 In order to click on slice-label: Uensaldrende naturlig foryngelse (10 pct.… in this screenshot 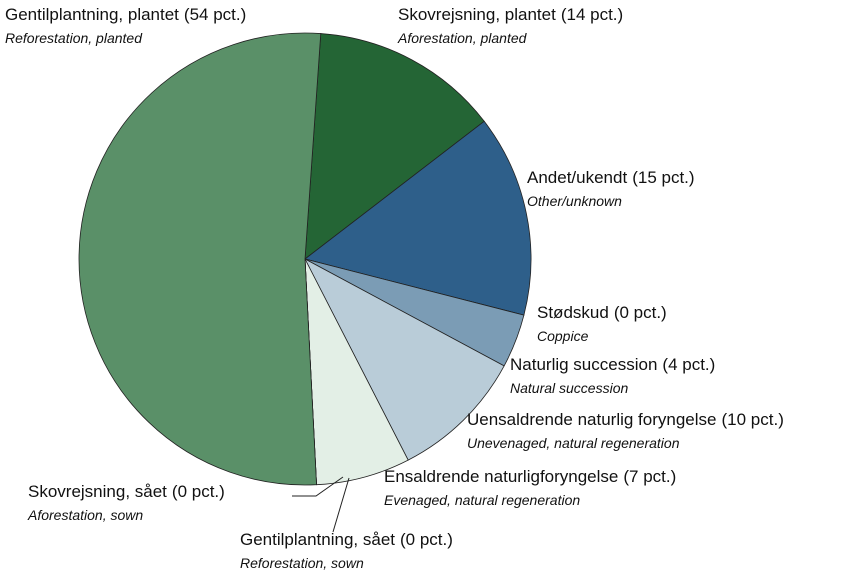, I will do `click(625, 419)`.